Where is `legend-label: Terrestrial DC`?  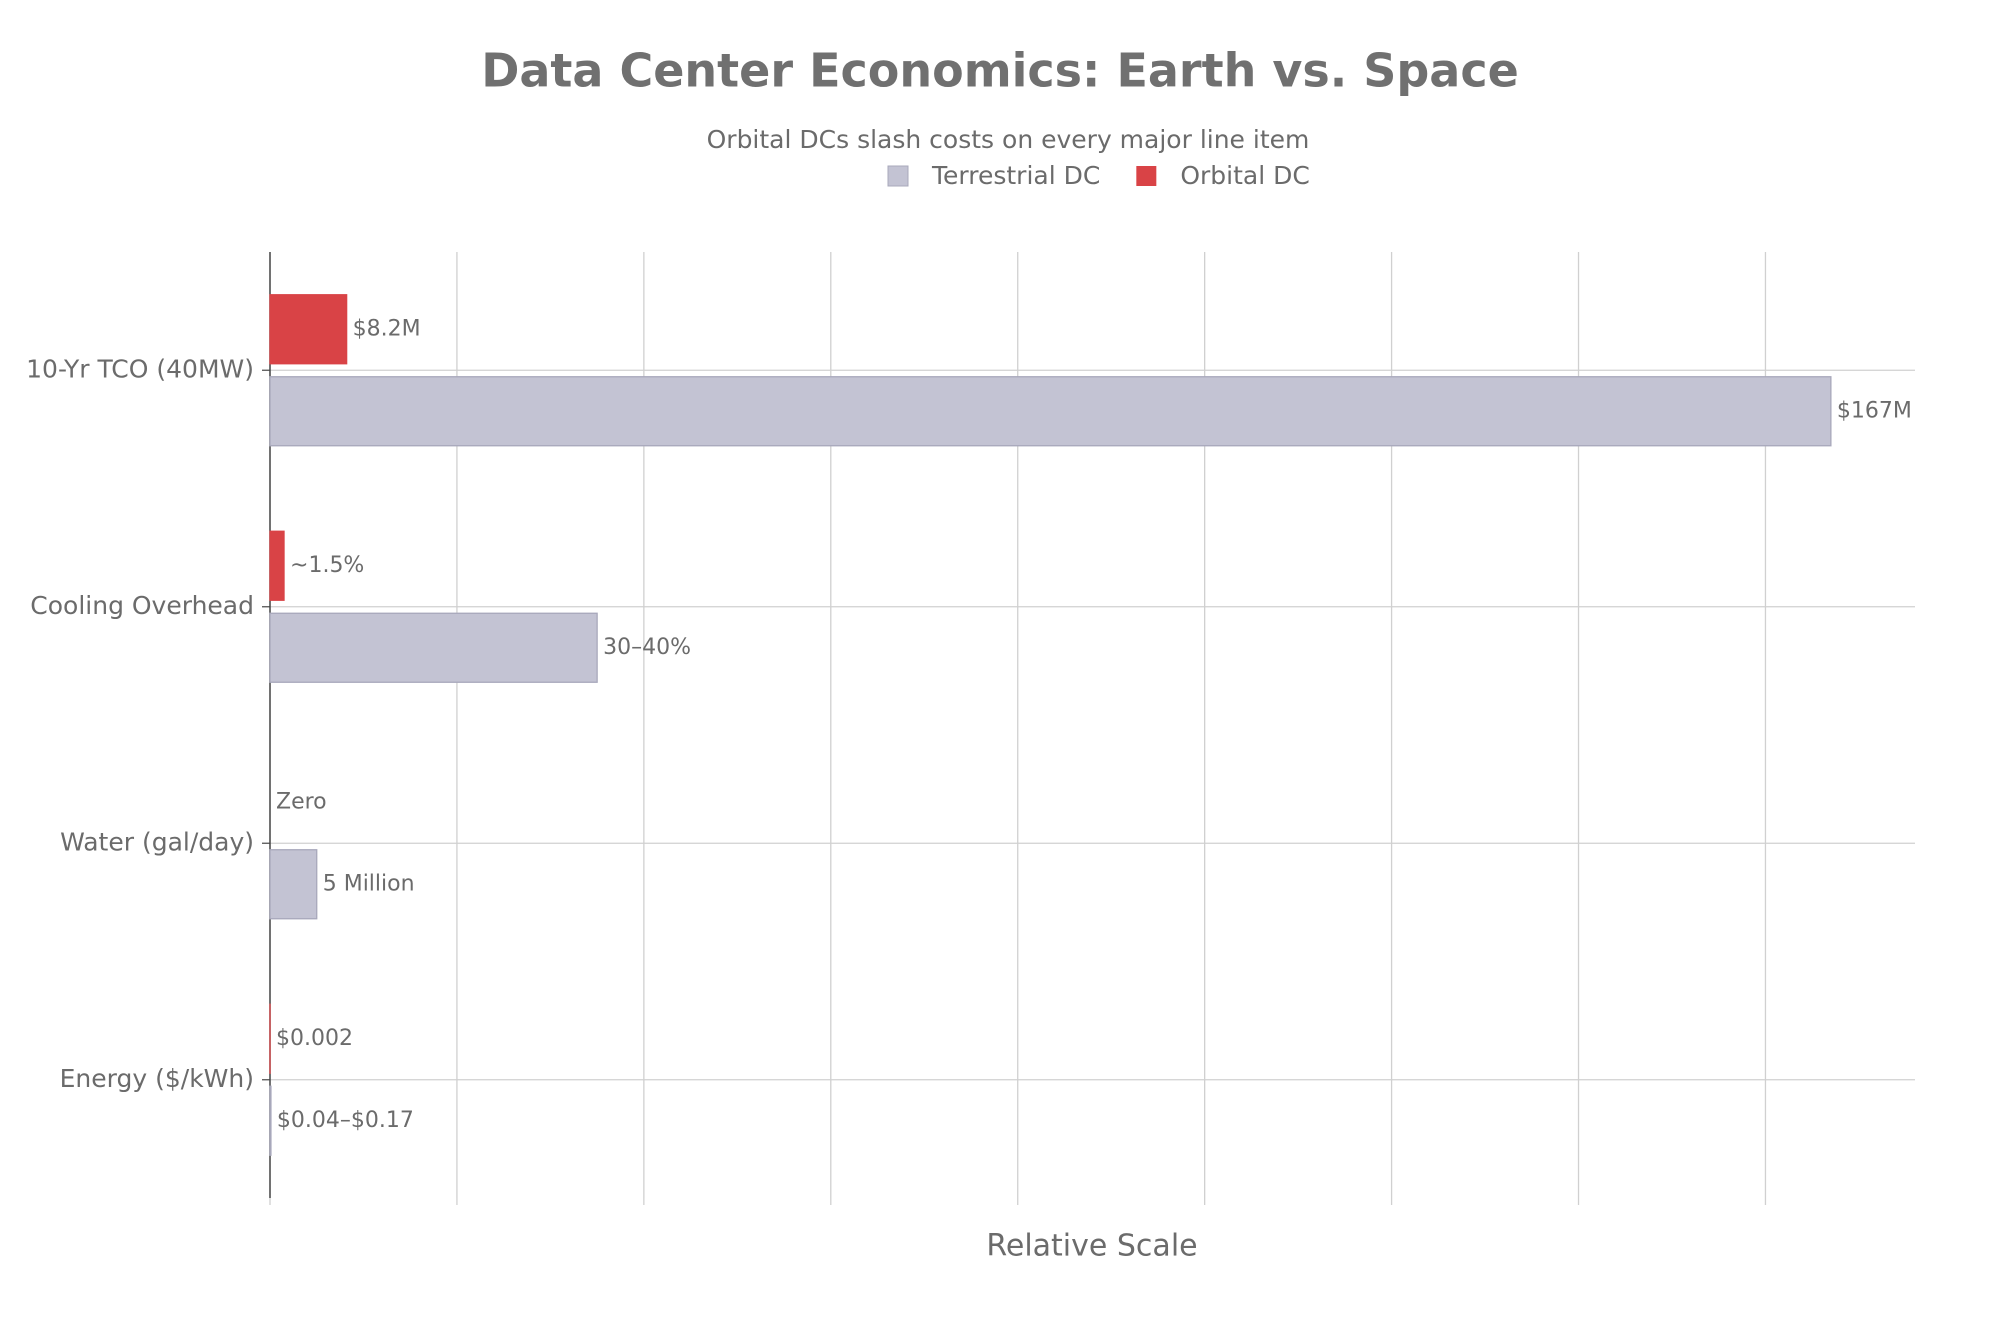 legend-label: Terrestrial DC is located at coordinates (1015, 175).